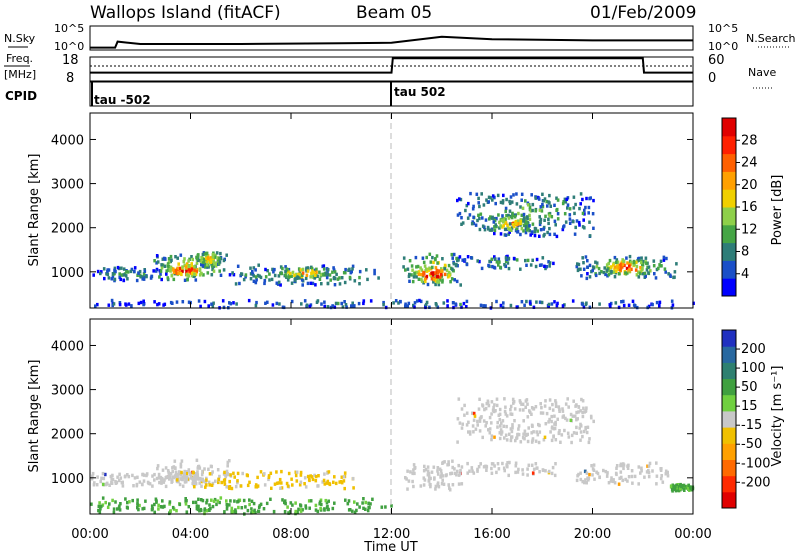  Describe the element at coordinates (89, 534) in the screenshot. I see `x-tick-label: 00:00` at that location.